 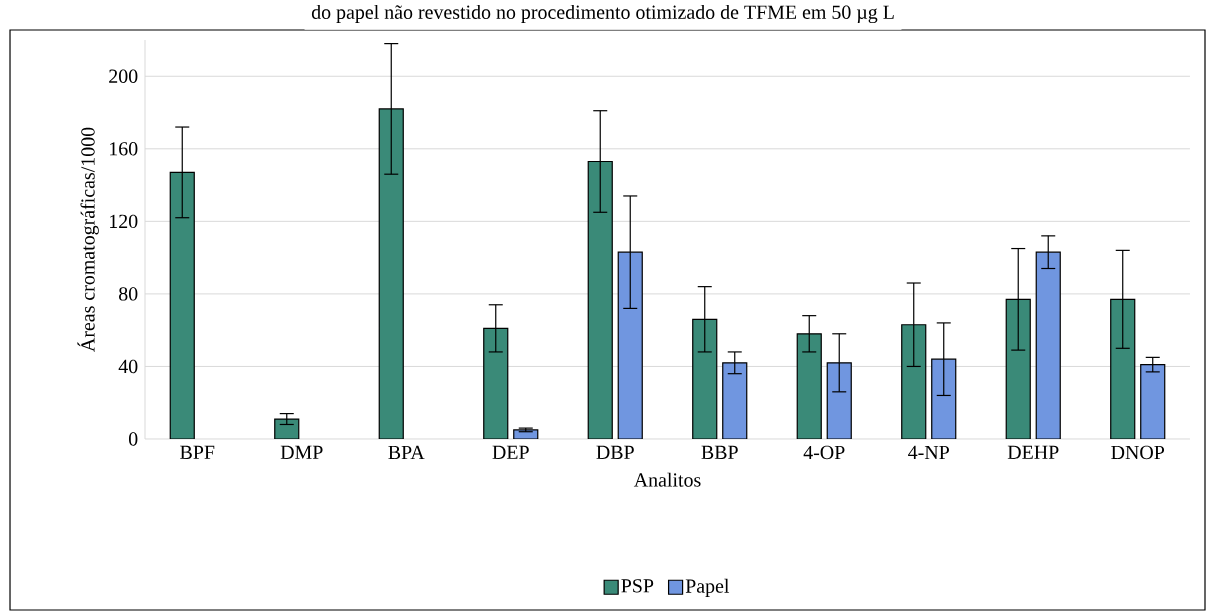 What do you see at coordinates (637, 586) in the screenshot?
I see `legend-label: PSP` at bounding box center [637, 586].